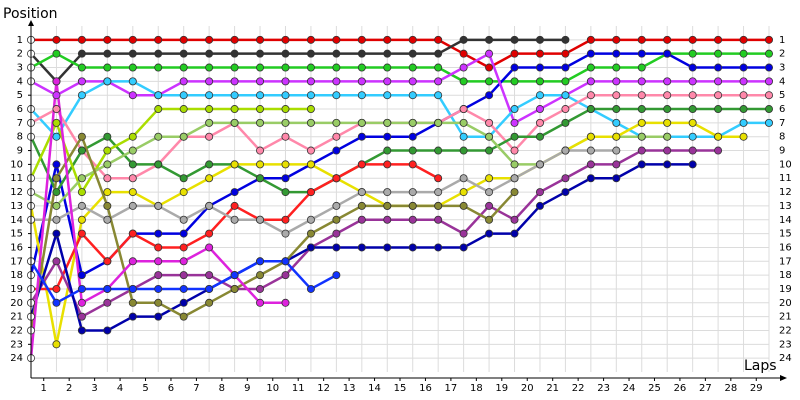  I want to click on y-tick-label-right: 23, so click(785, 344).